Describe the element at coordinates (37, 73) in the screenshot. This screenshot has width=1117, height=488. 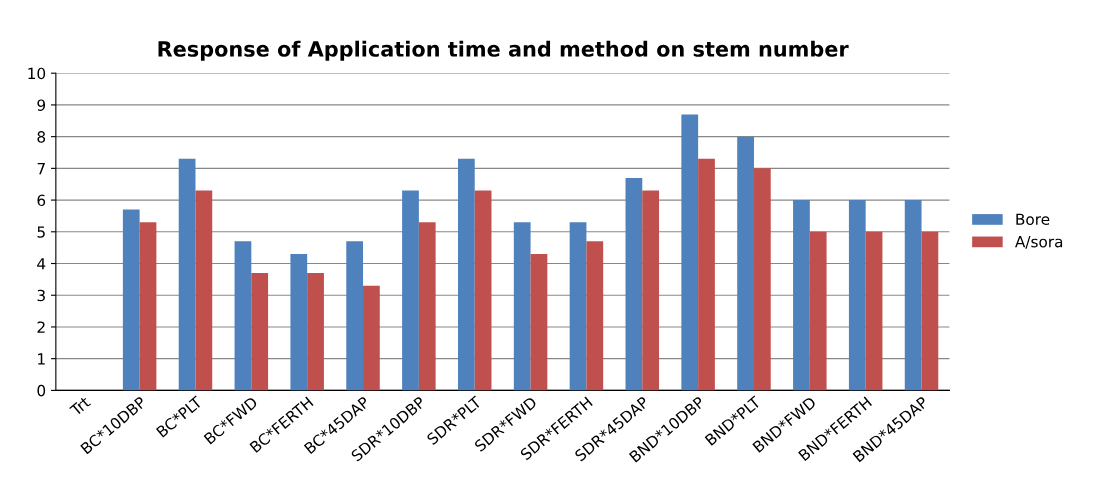
I see `y-tick-label: 10` at that location.